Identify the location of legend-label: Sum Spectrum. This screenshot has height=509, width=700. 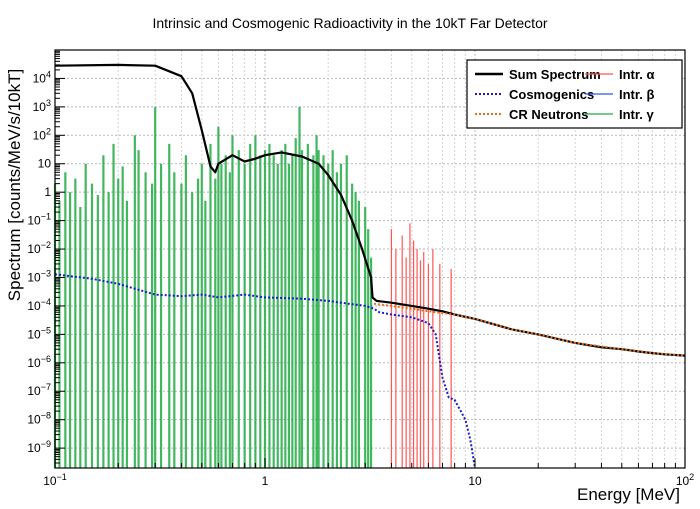
(555, 74).